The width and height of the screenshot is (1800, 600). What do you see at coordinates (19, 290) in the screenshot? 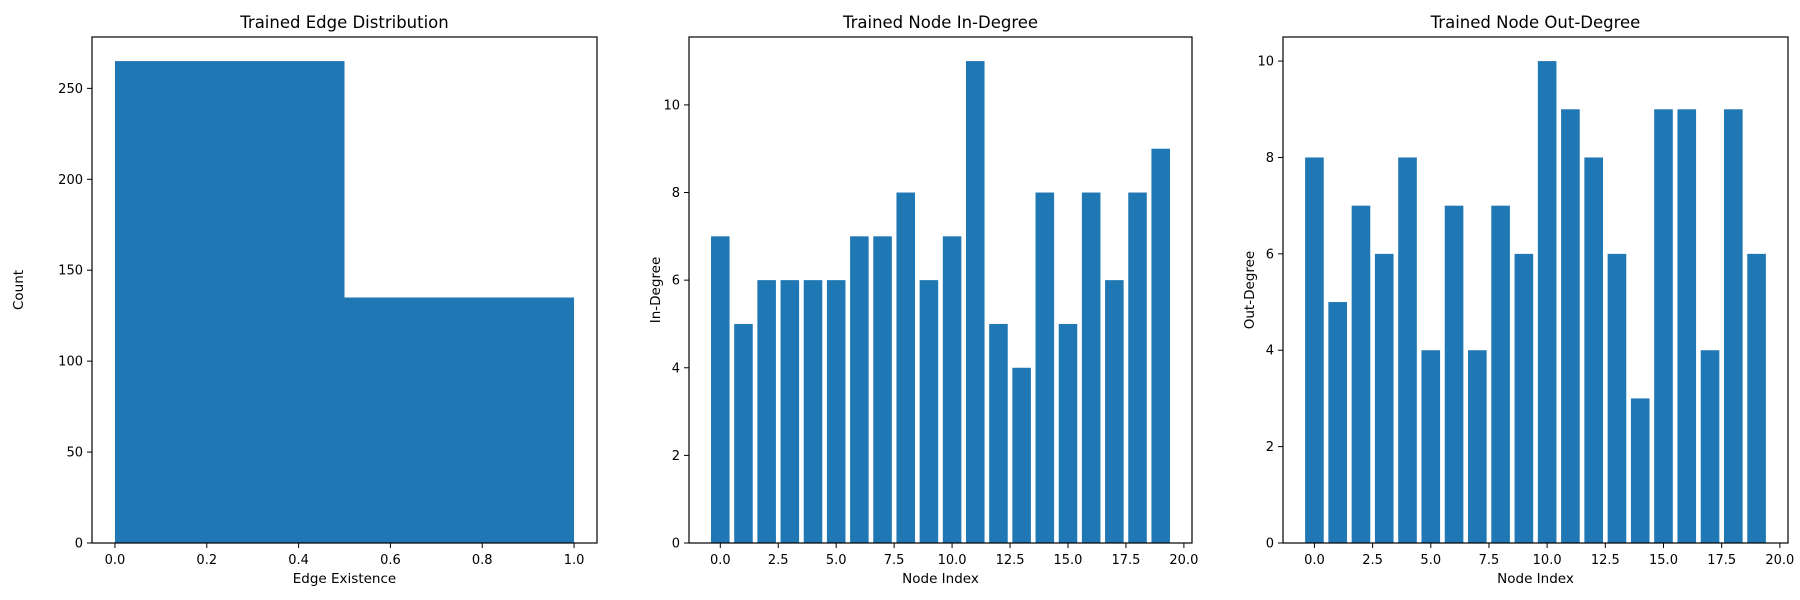
I see `y-axis-label: Count` at bounding box center [19, 290].